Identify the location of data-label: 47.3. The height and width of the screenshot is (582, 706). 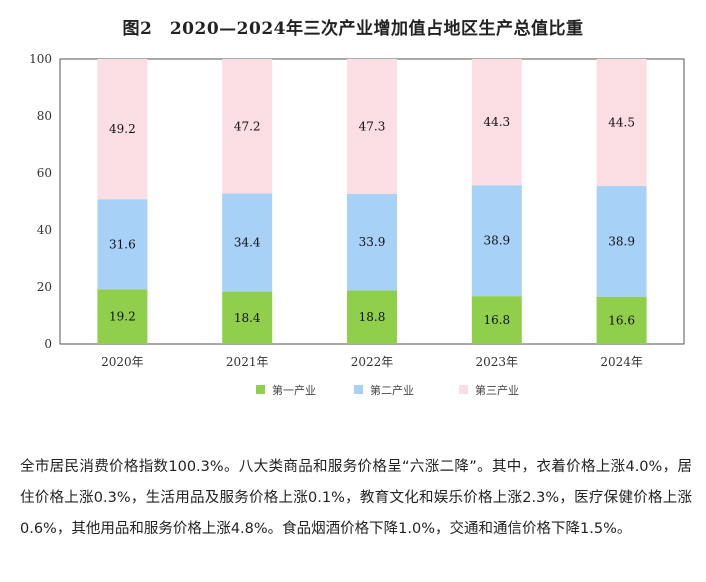
(372, 126).